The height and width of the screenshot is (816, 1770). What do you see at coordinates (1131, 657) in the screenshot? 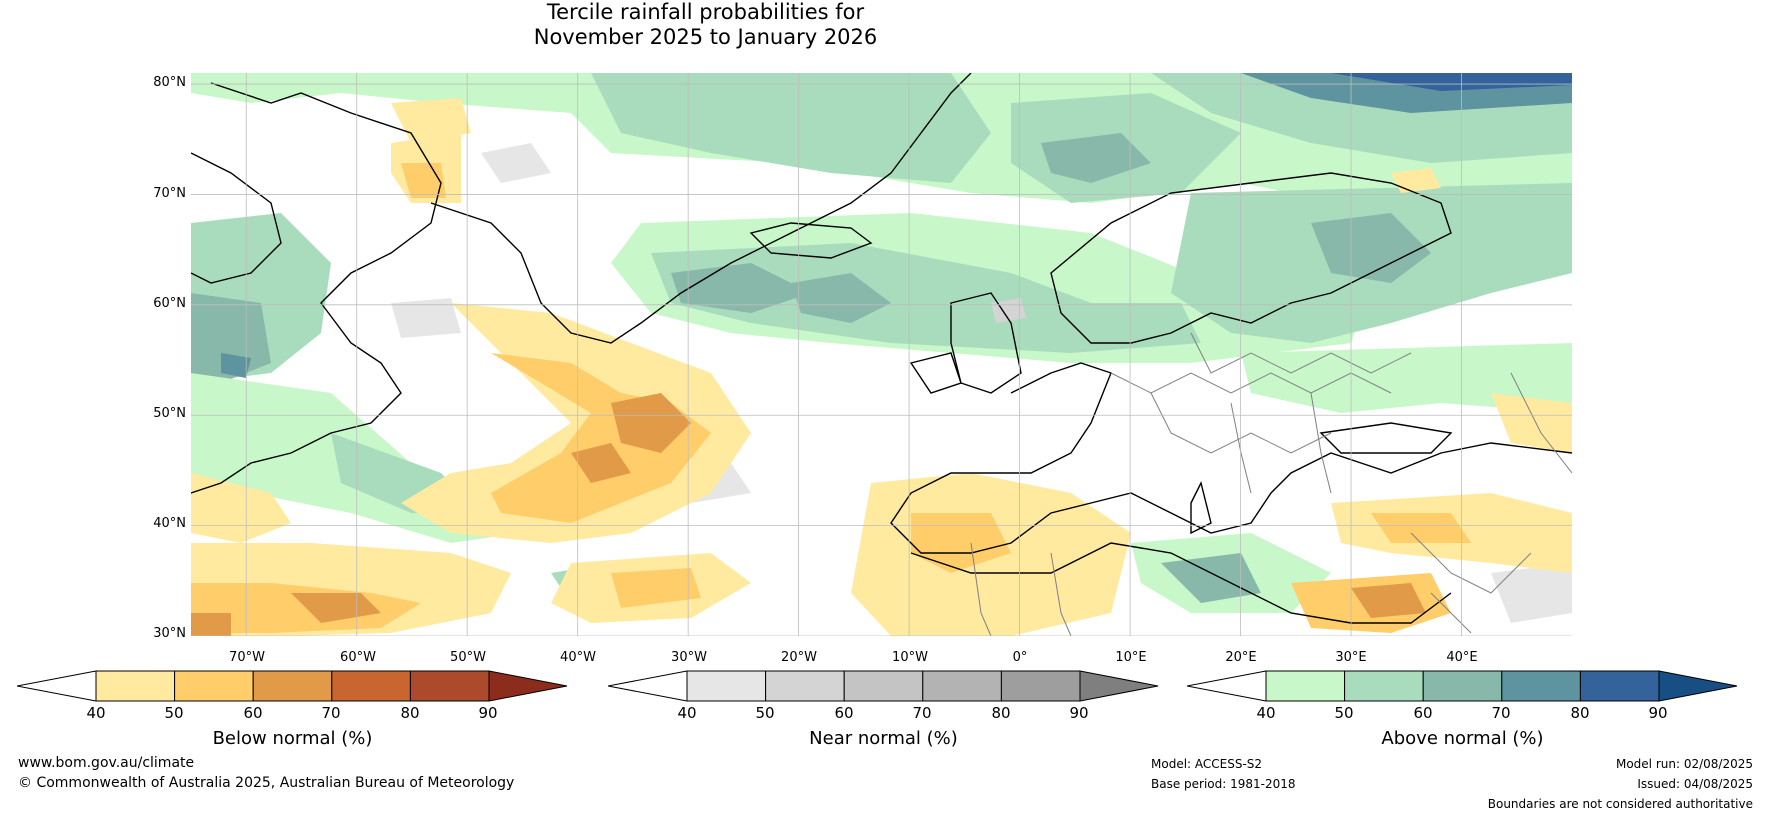
I see `lon-label-10e: 10°E` at bounding box center [1131, 657].